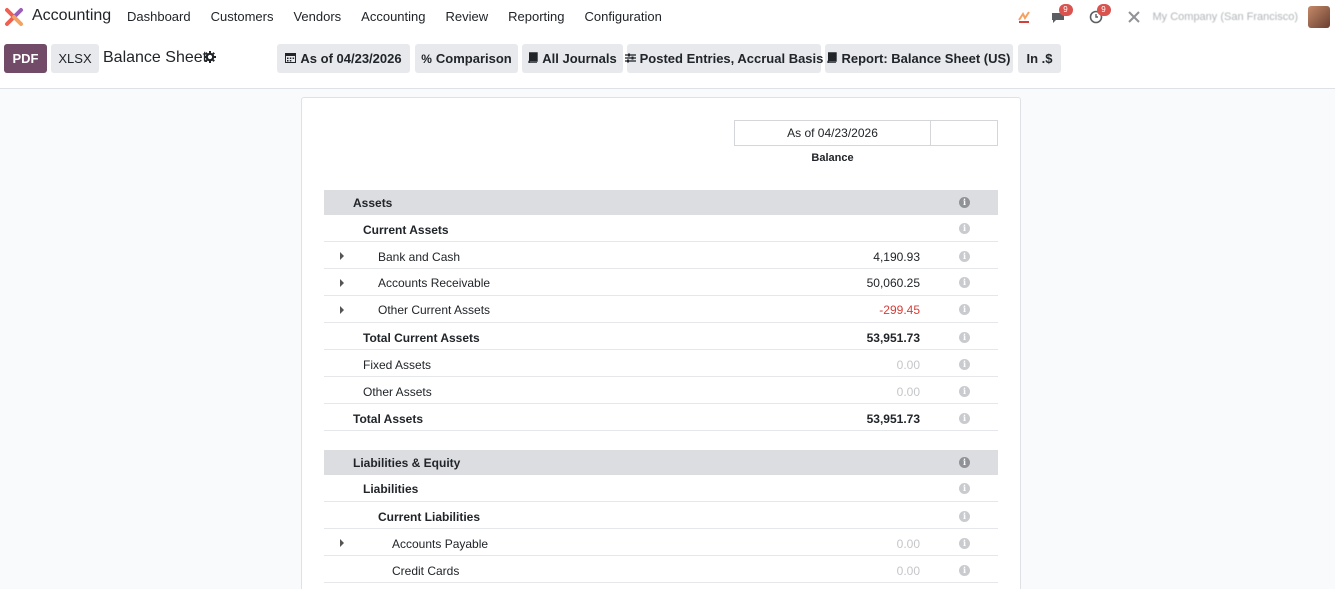 The width and height of the screenshot is (1335, 589). I want to click on gear-icon, so click(210, 58).